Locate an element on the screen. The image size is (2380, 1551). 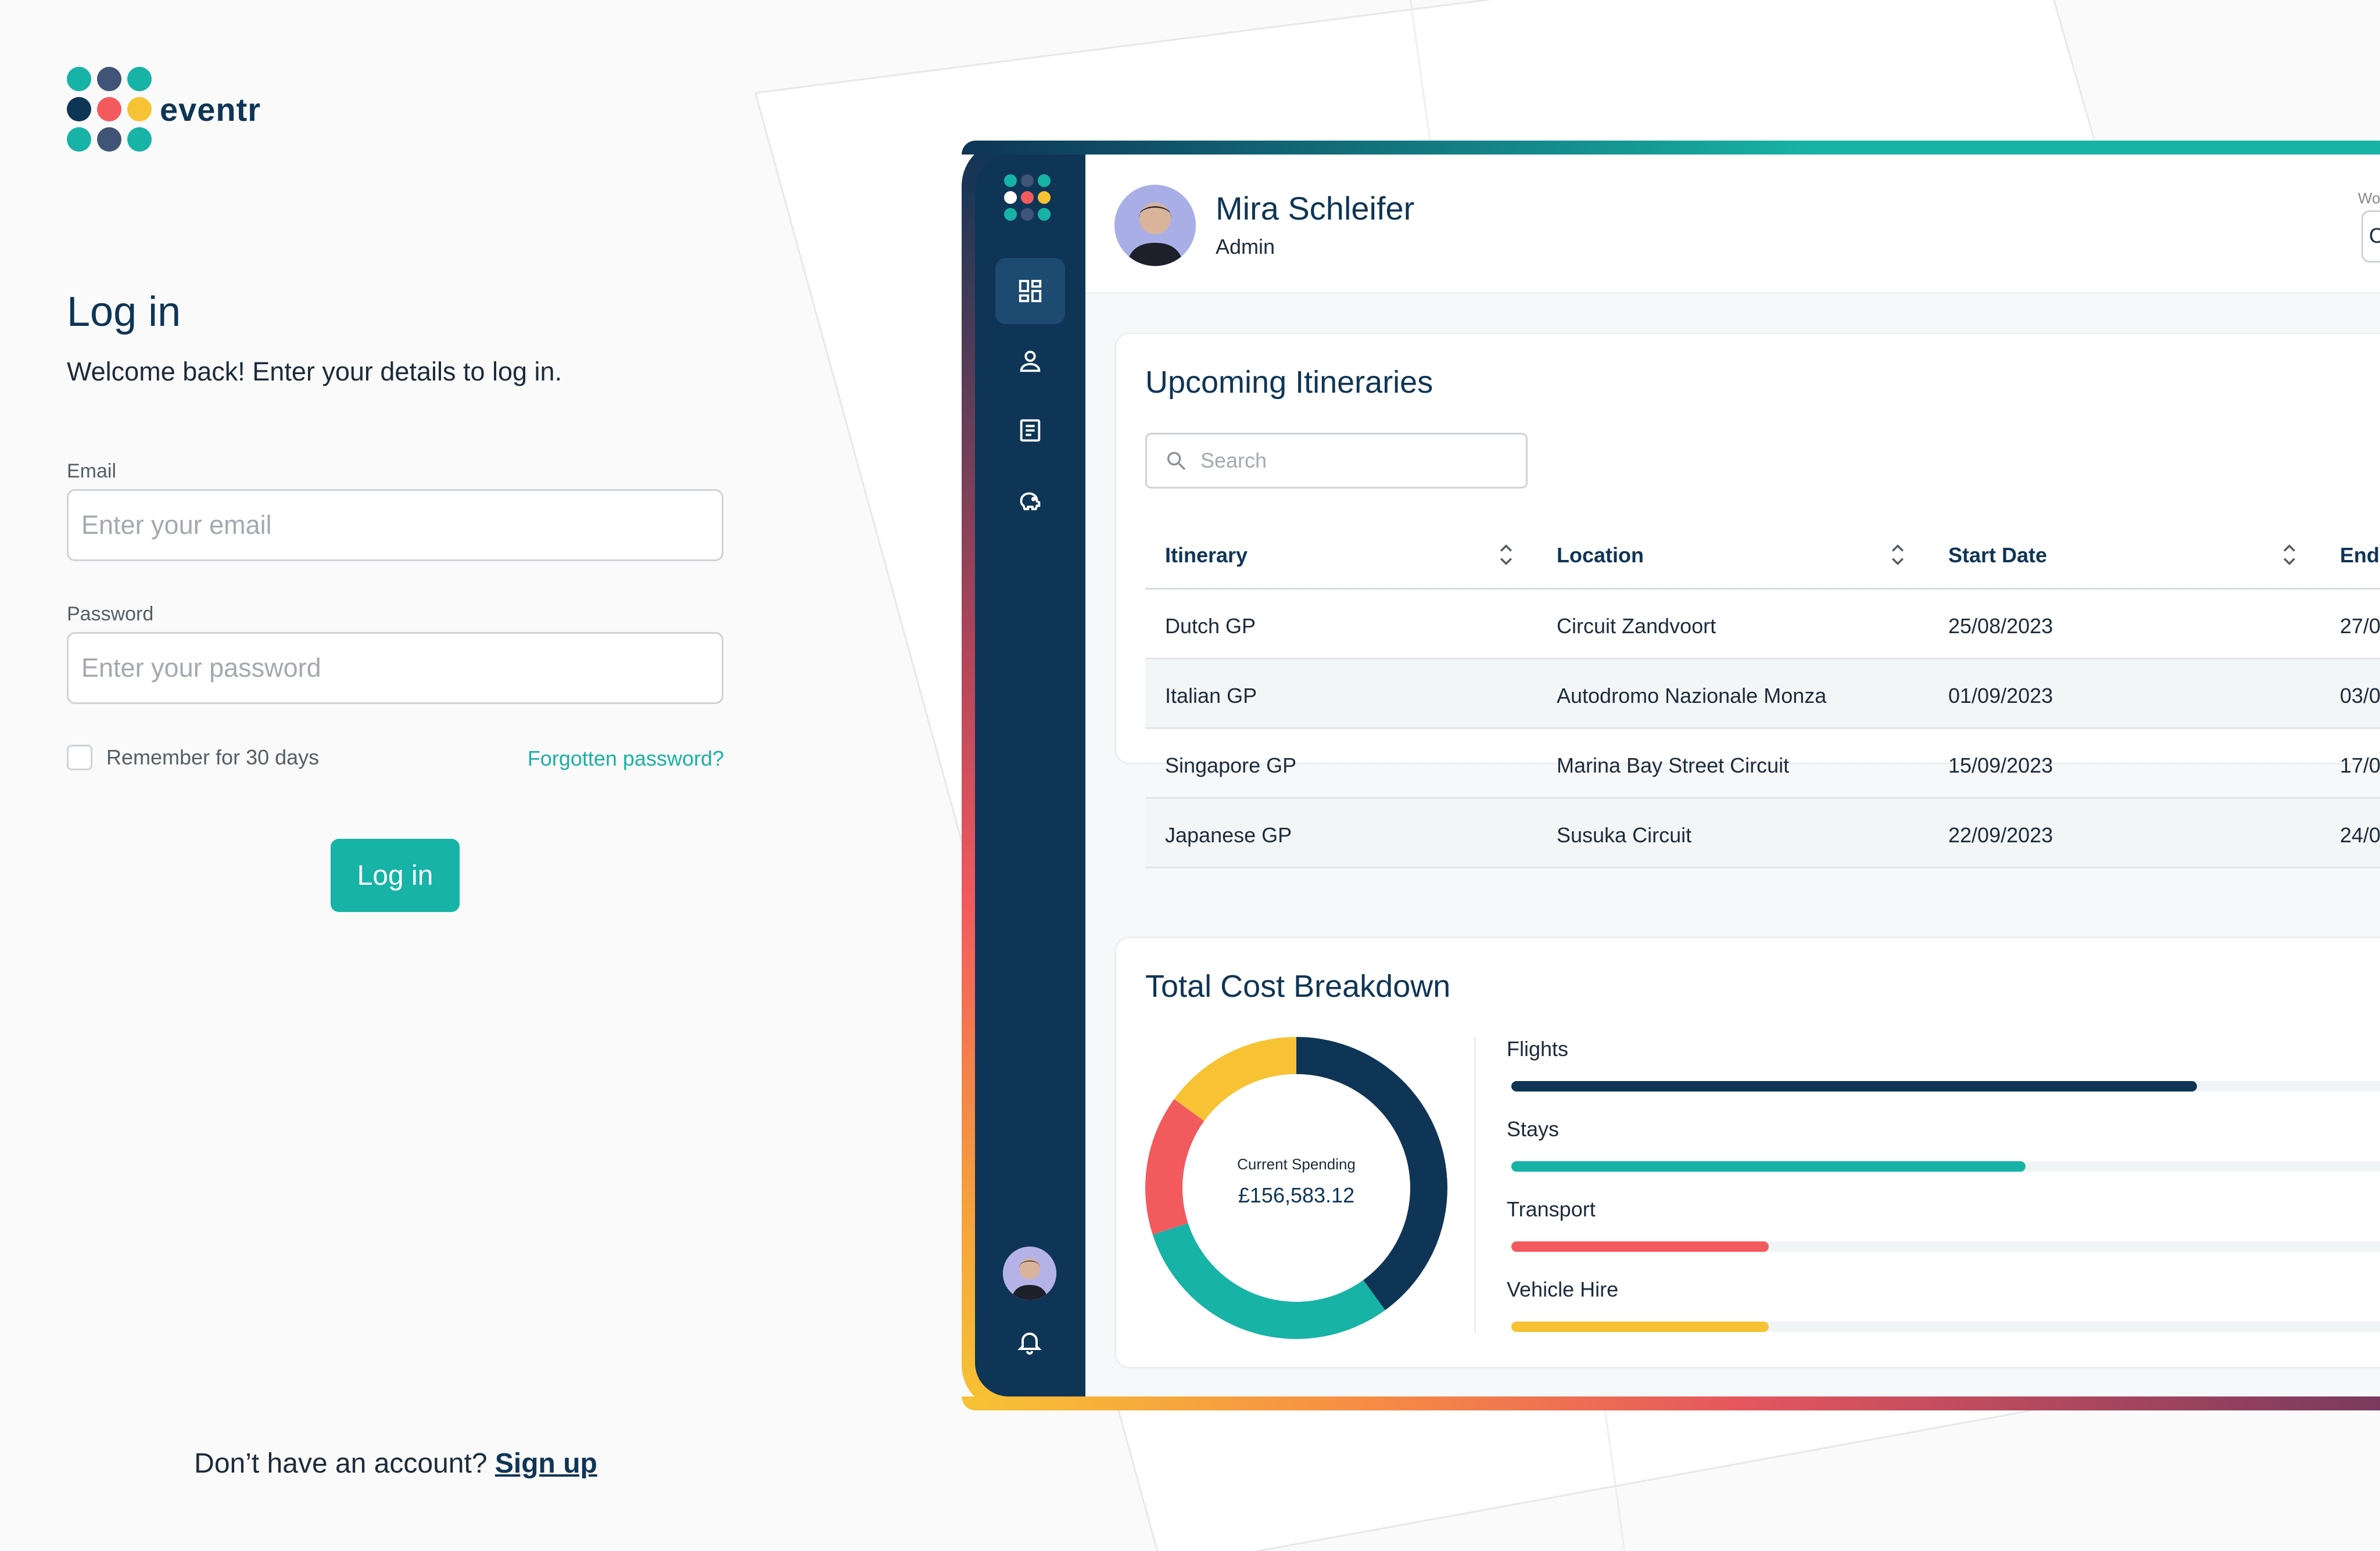
cell-end-date: 24/0 is located at coordinates (2360, 835).